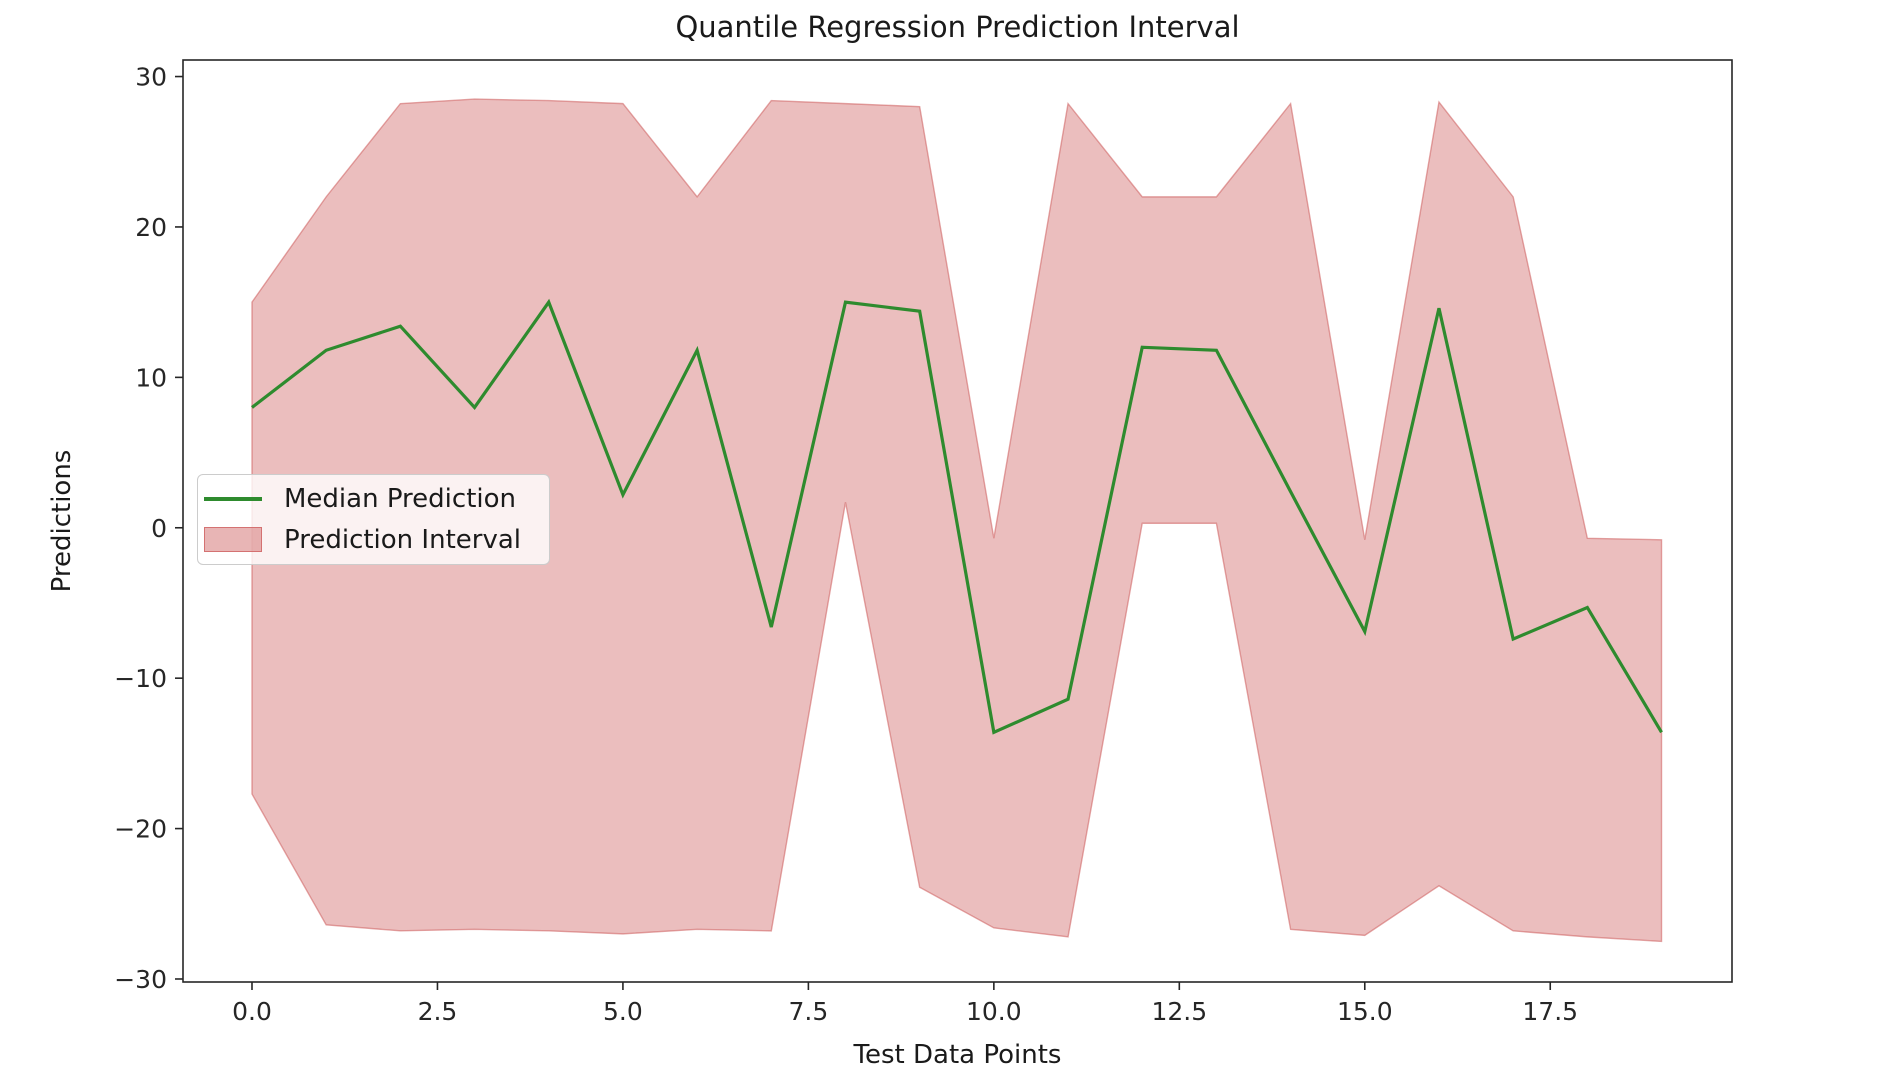 The height and width of the screenshot is (1090, 1882). Describe the element at coordinates (438, 1011) in the screenshot. I see `x-tick-label: 2.5` at that location.